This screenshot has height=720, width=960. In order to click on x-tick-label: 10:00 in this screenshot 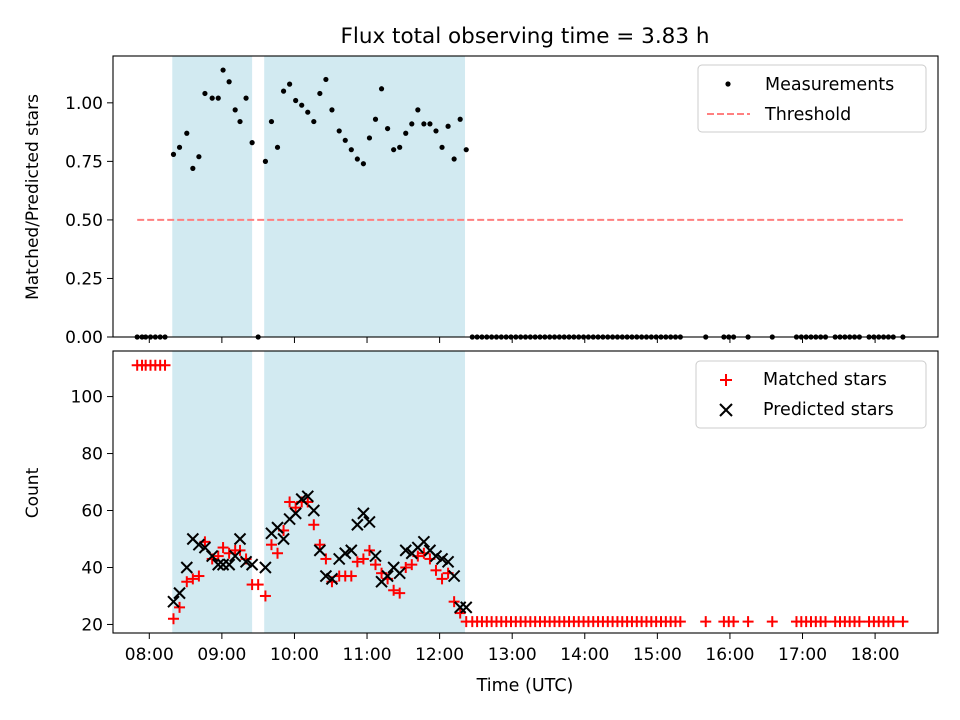, I will do `click(294, 655)`.